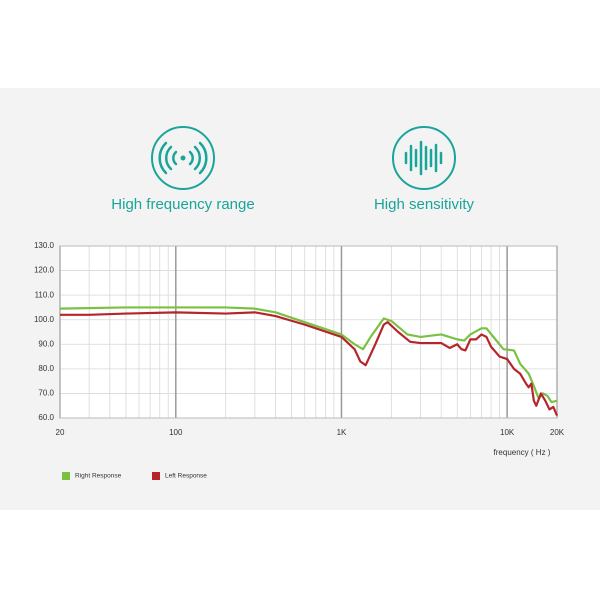 Image resolution: width=600 pixels, height=600 pixels. I want to click on x-tick-label: 20, so click(60, 432).